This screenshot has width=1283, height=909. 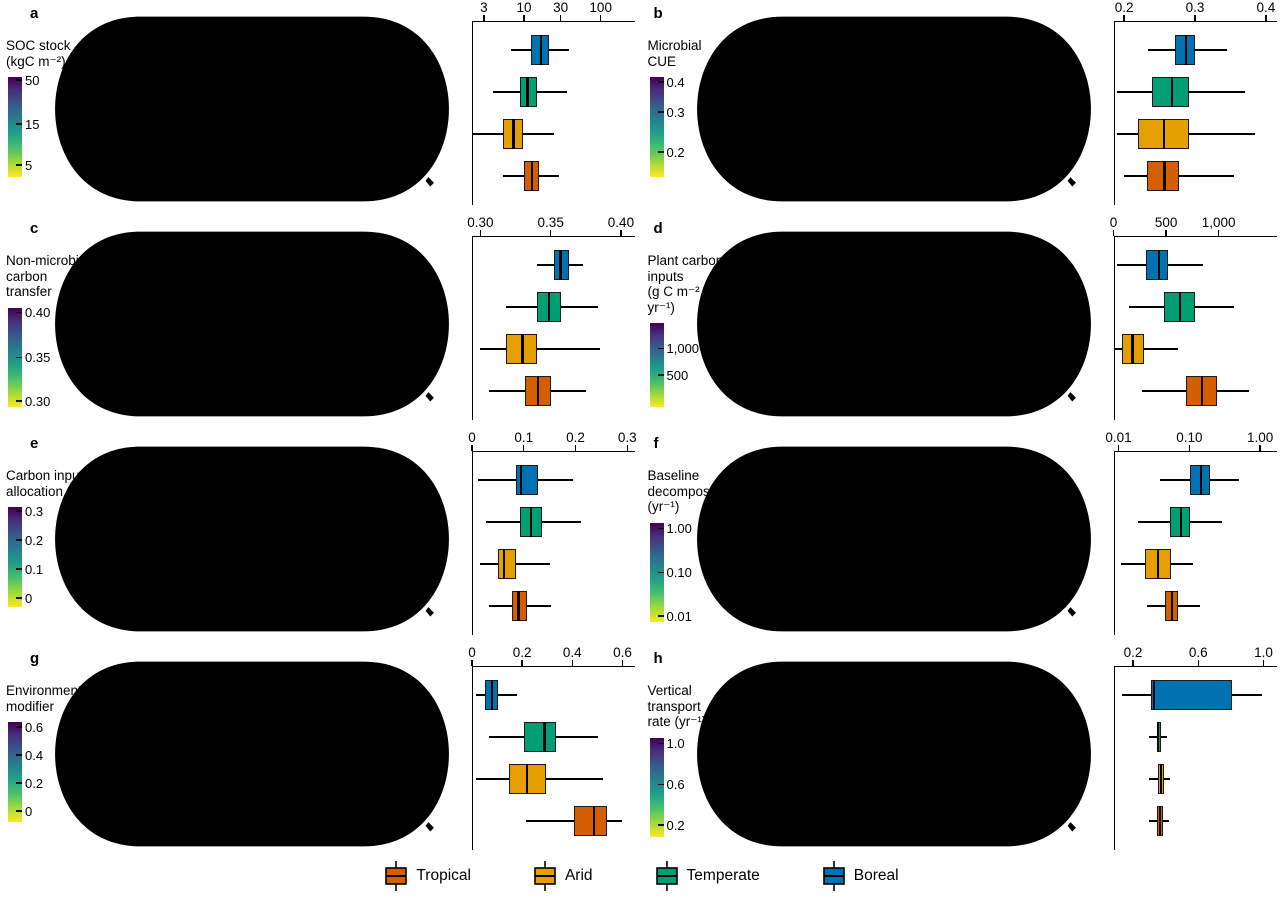 I want to click on map-variable-label-line: rate (yr⁻¹), so click(x=677, y=721).